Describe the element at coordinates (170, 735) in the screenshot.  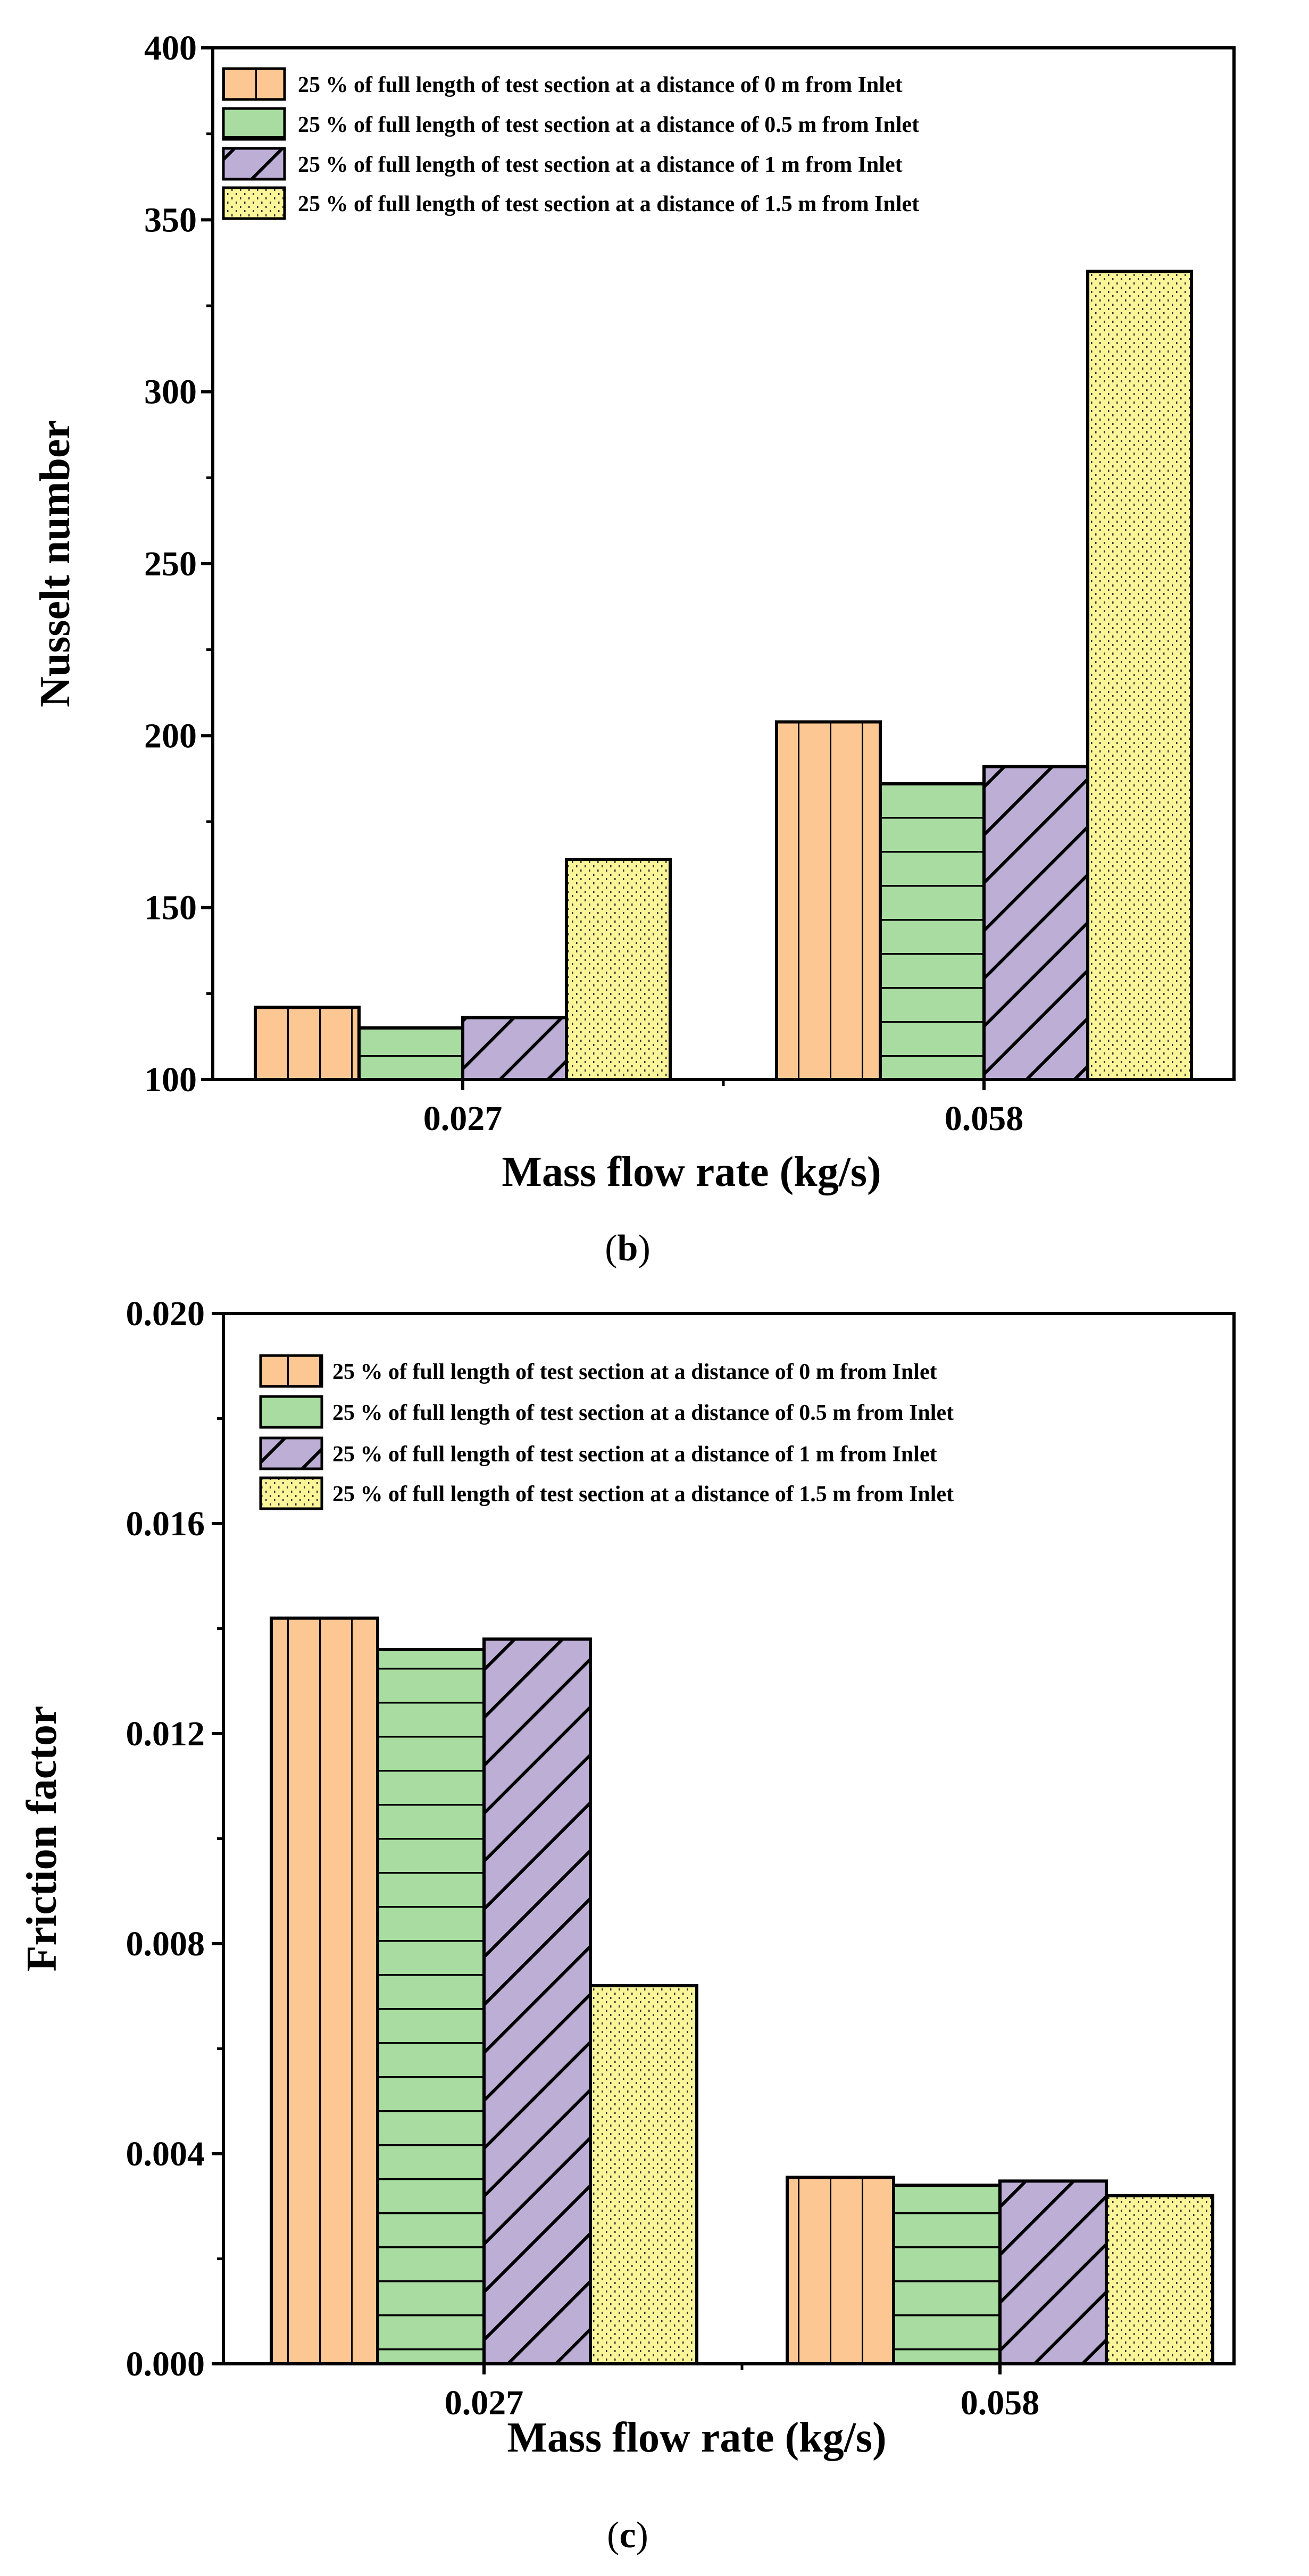
I see `y-tick-label: 200` at that location.